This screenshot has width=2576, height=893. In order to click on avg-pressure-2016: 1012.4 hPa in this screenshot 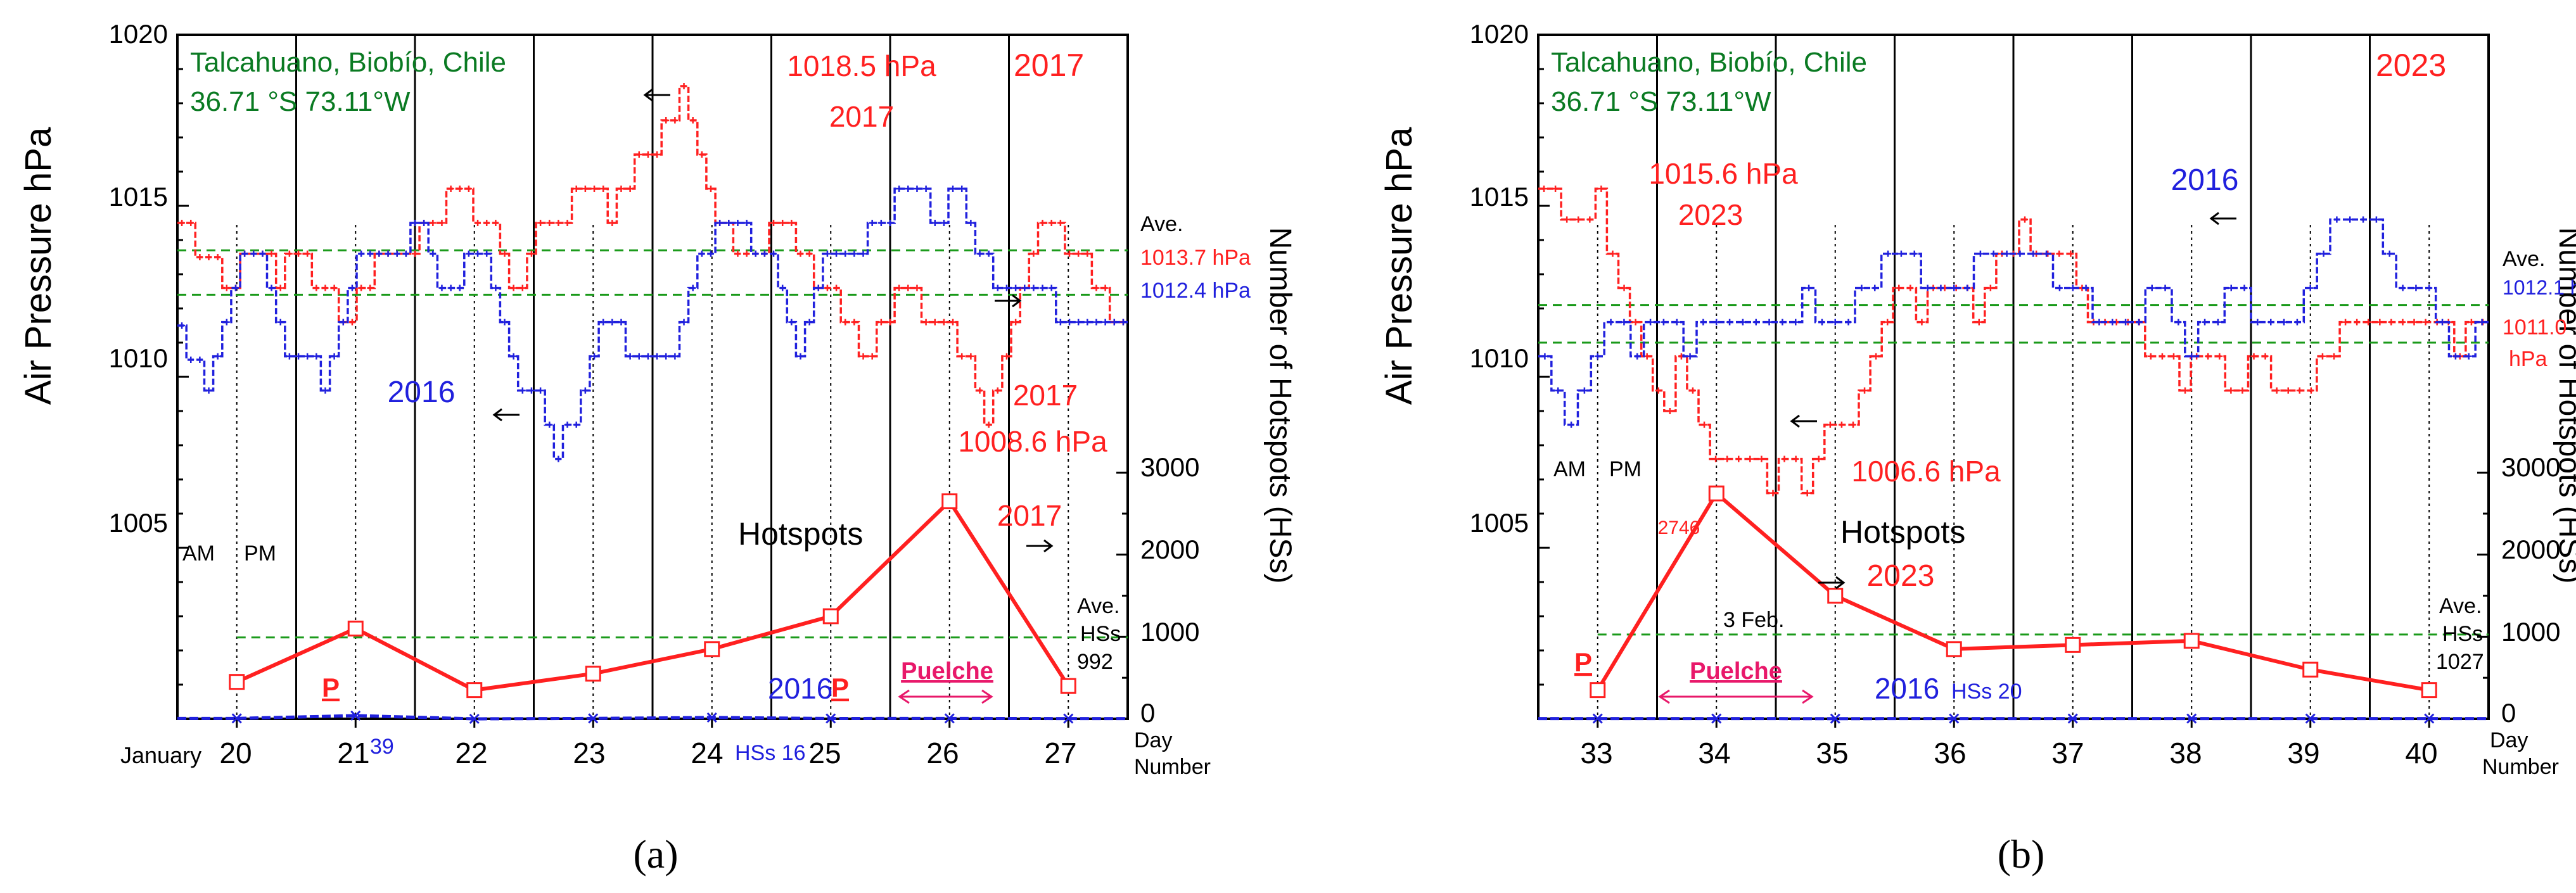, I will do `click(1196, 291)`.